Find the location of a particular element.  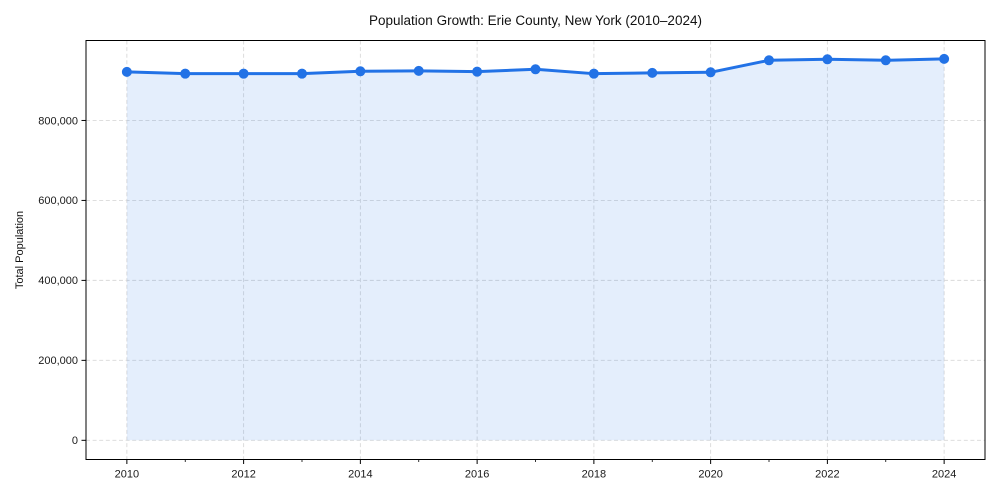

y-tick-label: 0 is located at coordinates (75, 441).